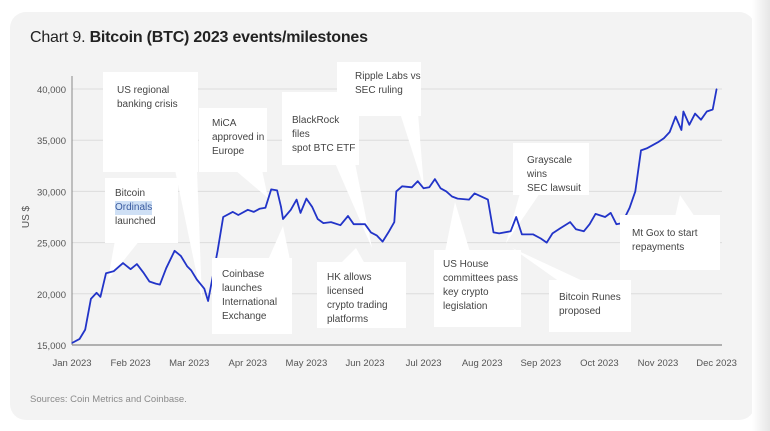 Image resolution: width=770 pixels, height=431 pixels. I want to click on x-tick-label: Feb 2023, so click(131, 363).